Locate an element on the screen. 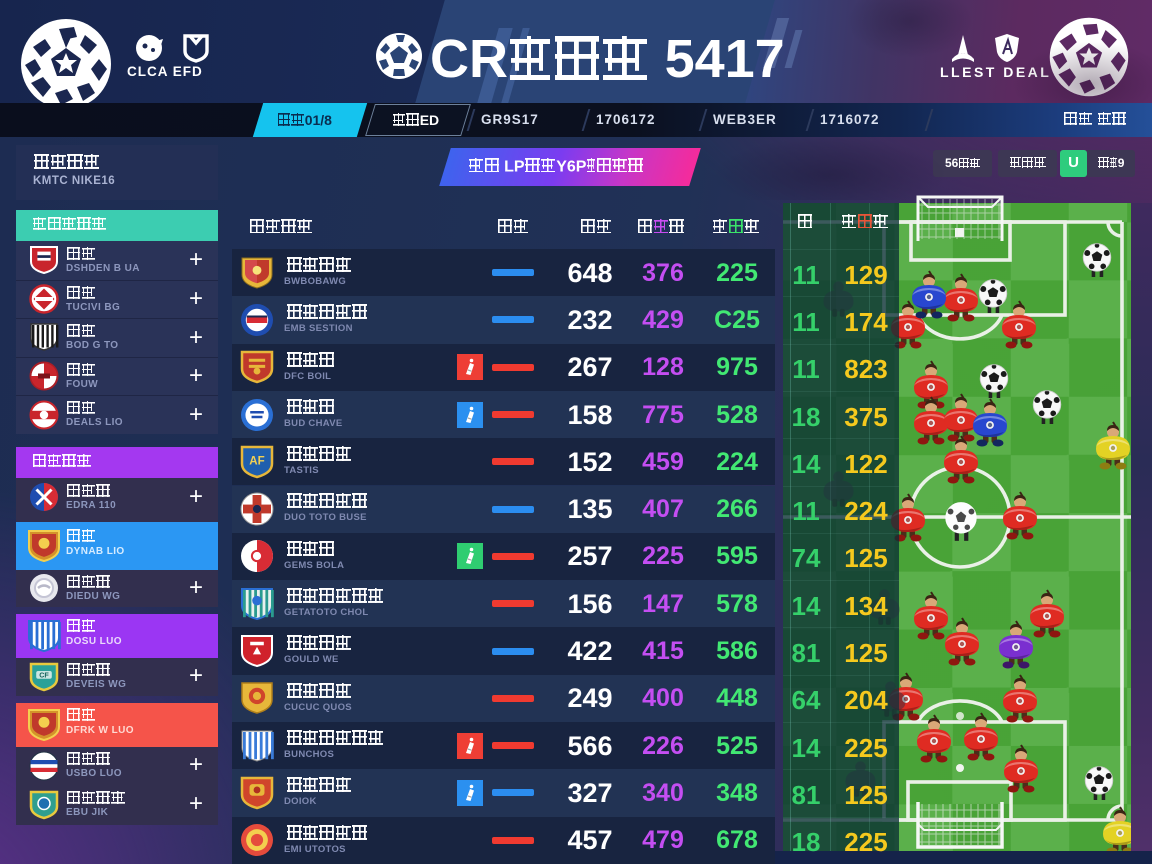  svg-text: AF is located at coordinates (256, 462).